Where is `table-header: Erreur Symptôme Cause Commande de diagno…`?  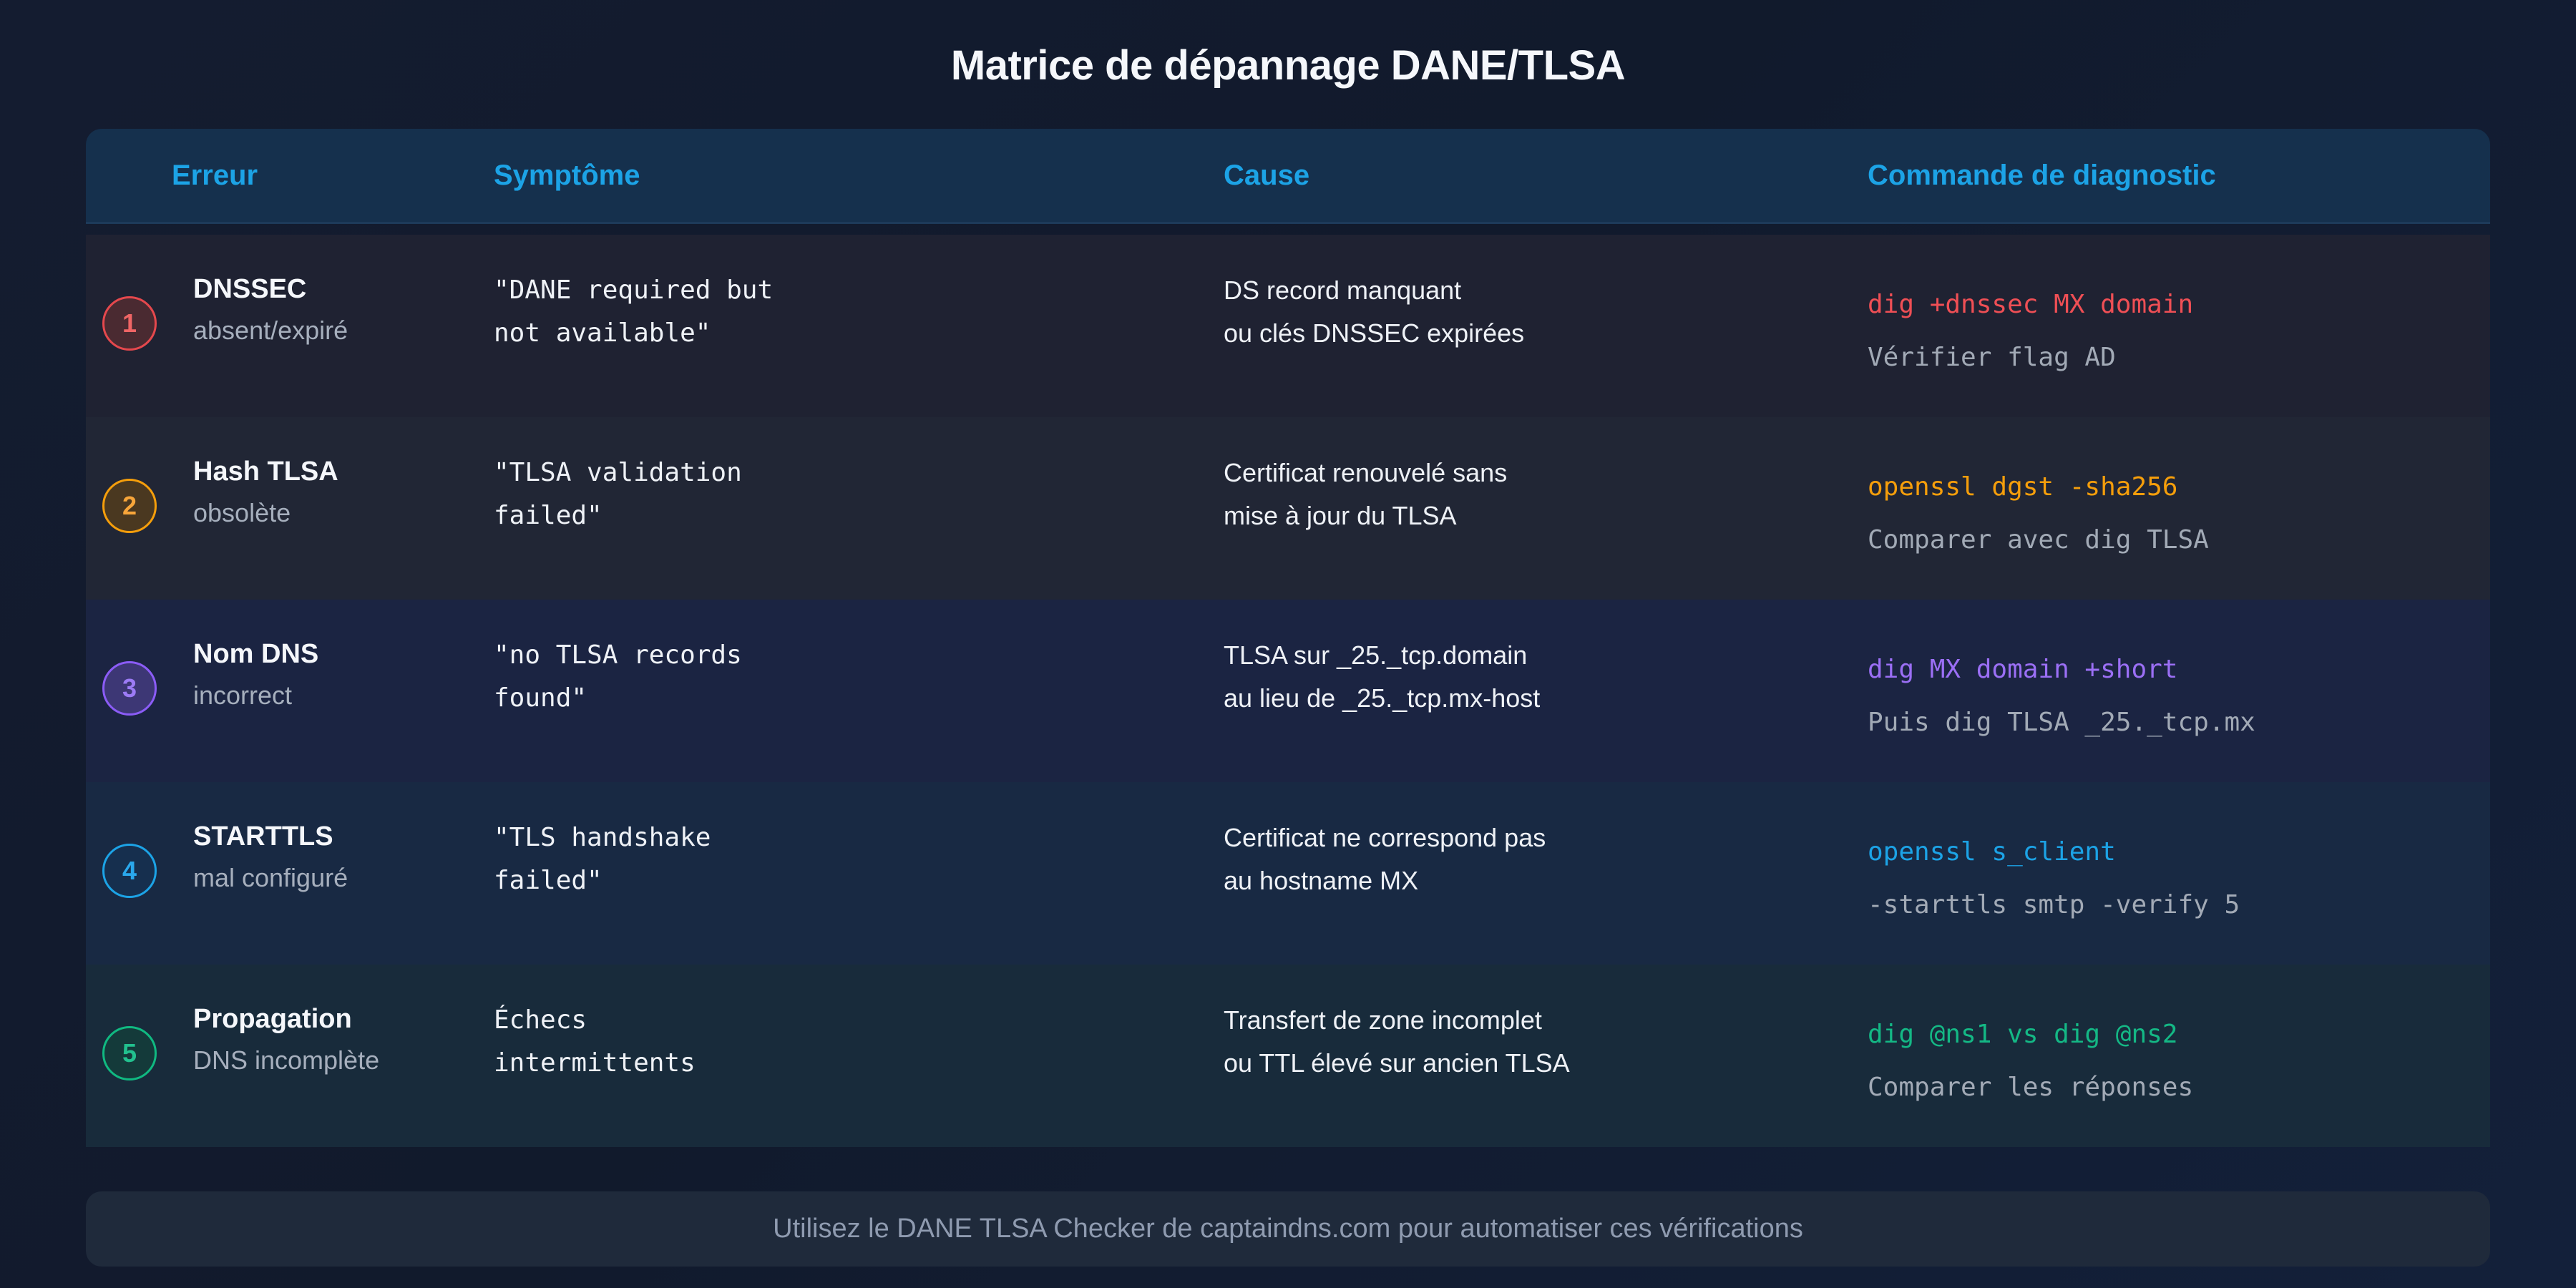
table-header: Erreur Symptôme Cause Commande de diagno… is located at coordinates (1288, 176).